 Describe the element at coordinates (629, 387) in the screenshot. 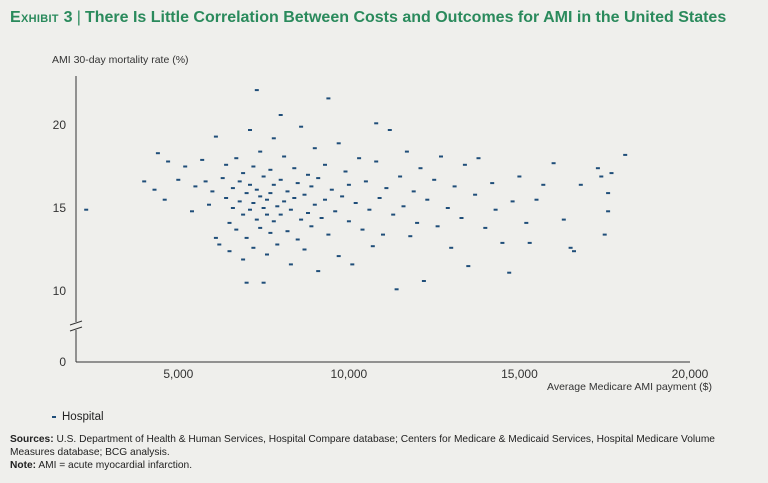

I see `x-axis-label: Average Medicare AMI payment ($)` at that location.